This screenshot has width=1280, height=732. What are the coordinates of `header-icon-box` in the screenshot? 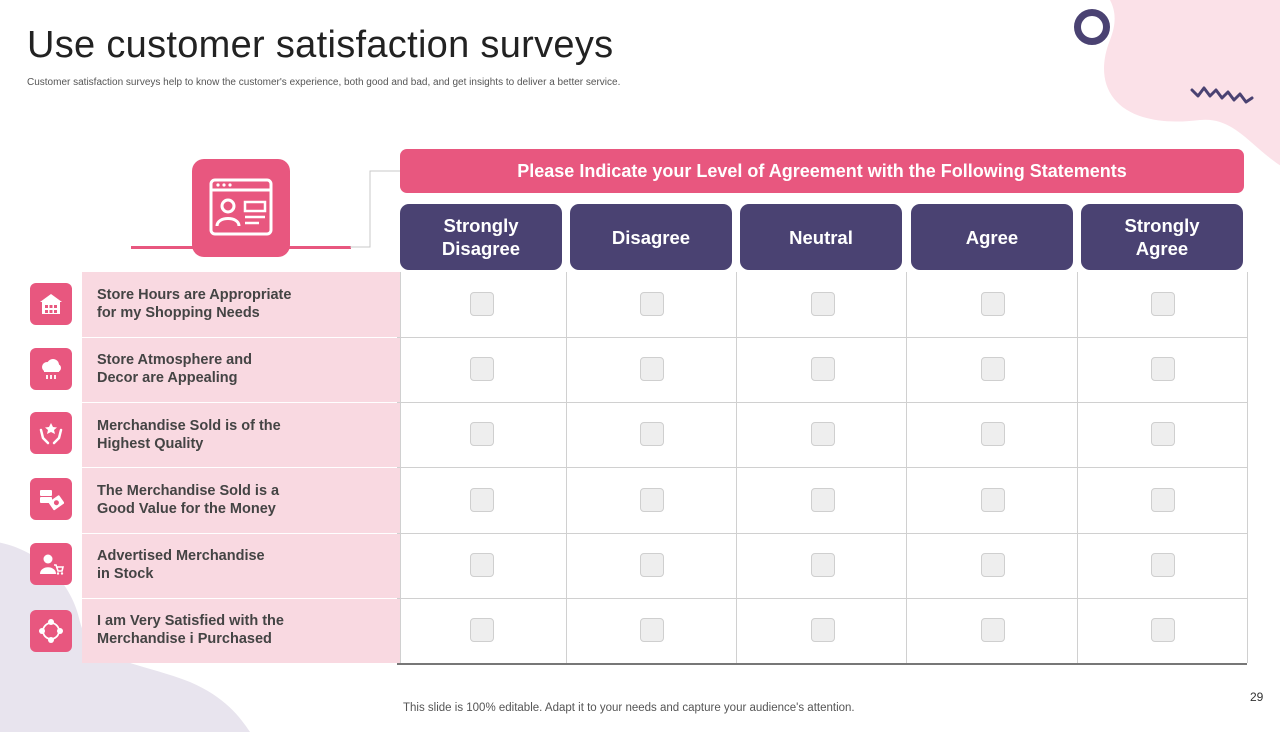 It's located at (241, 208).